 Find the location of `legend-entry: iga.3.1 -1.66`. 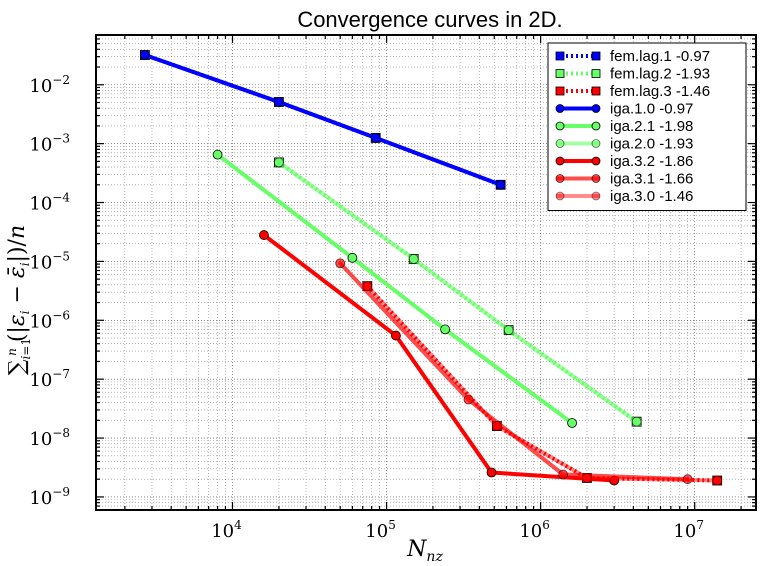

legend-entry: iga.3.1 -1.66 is located at coordinates (624, 179).